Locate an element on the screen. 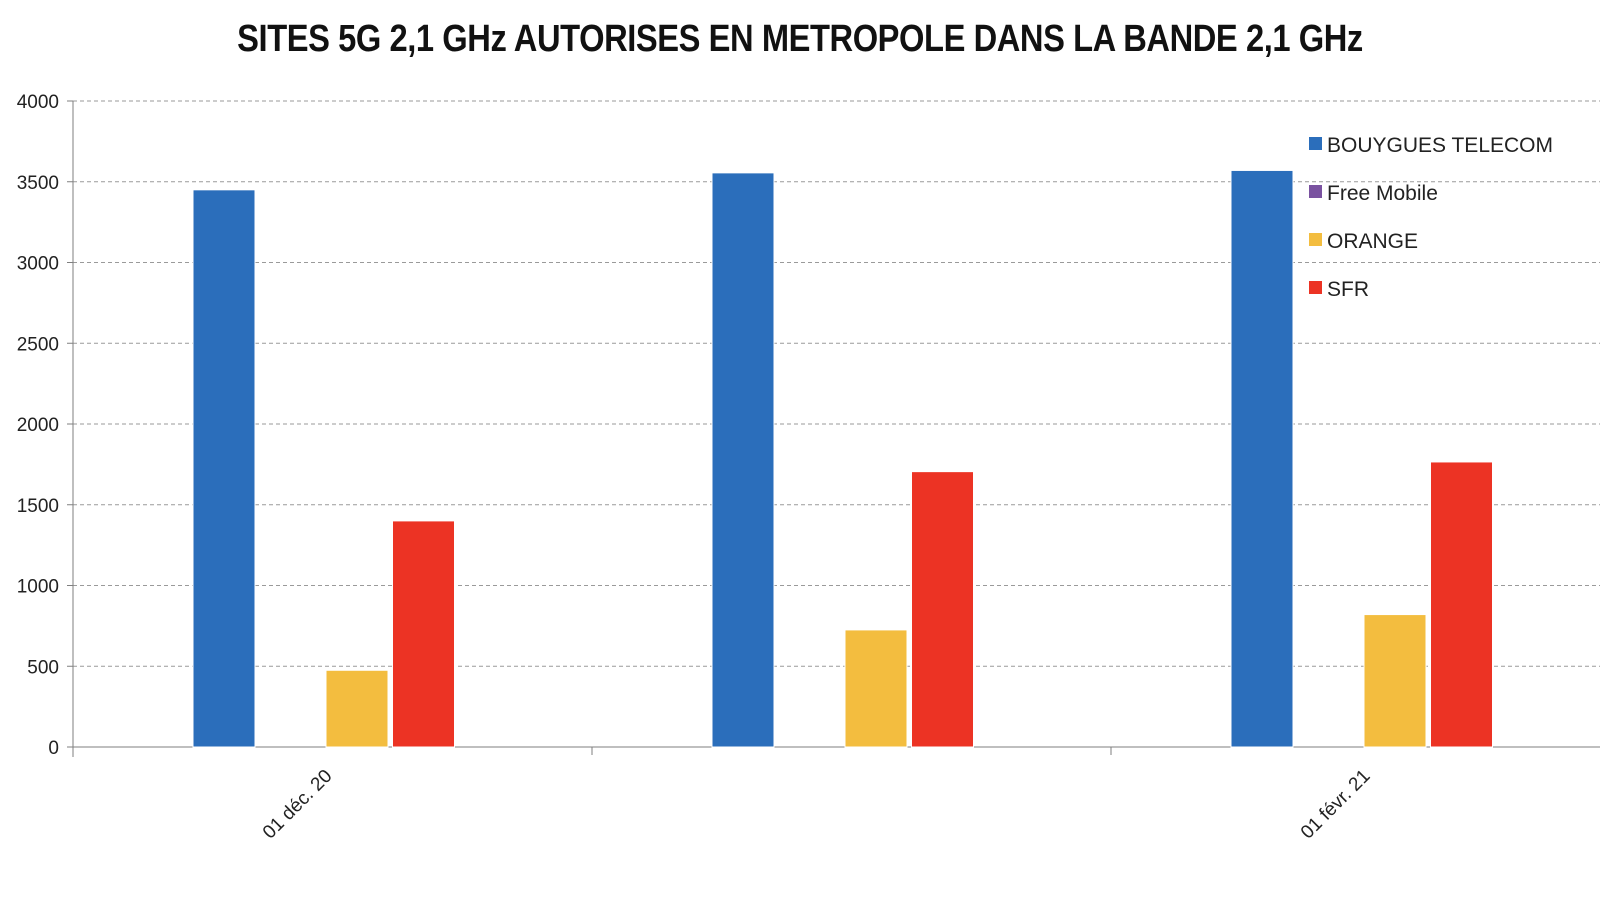 The height and width of the screenshot is (912, 1600). legend-label: BOUYGUES TELECOM is located at coordinates (1440, 145).